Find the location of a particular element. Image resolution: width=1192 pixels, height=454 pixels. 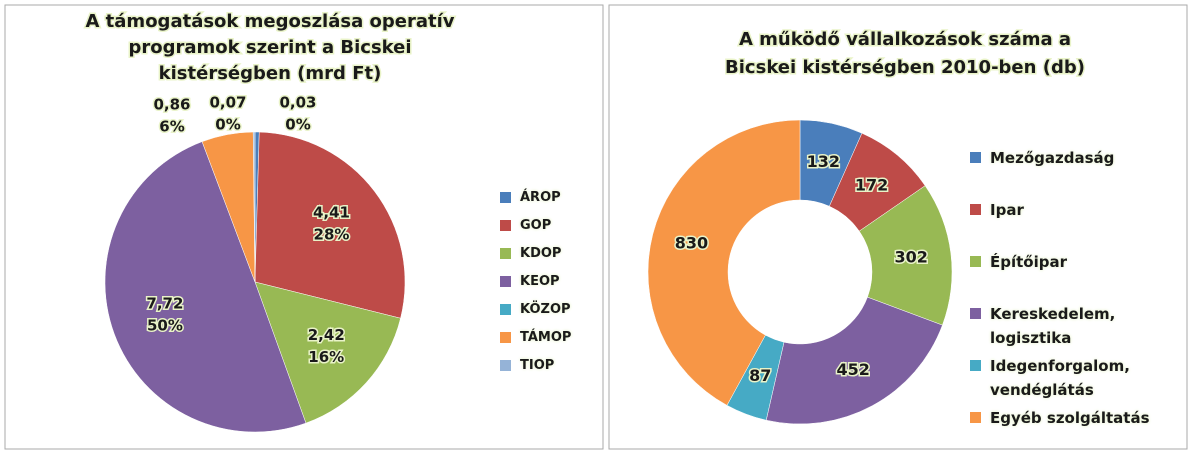

legend-item: KDOP is located at coordinates (555, 254).